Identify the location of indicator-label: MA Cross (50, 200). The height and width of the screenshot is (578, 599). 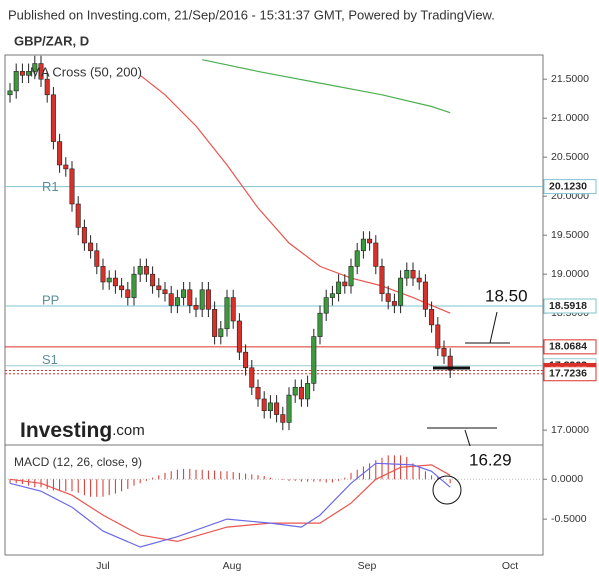
(86, 71).